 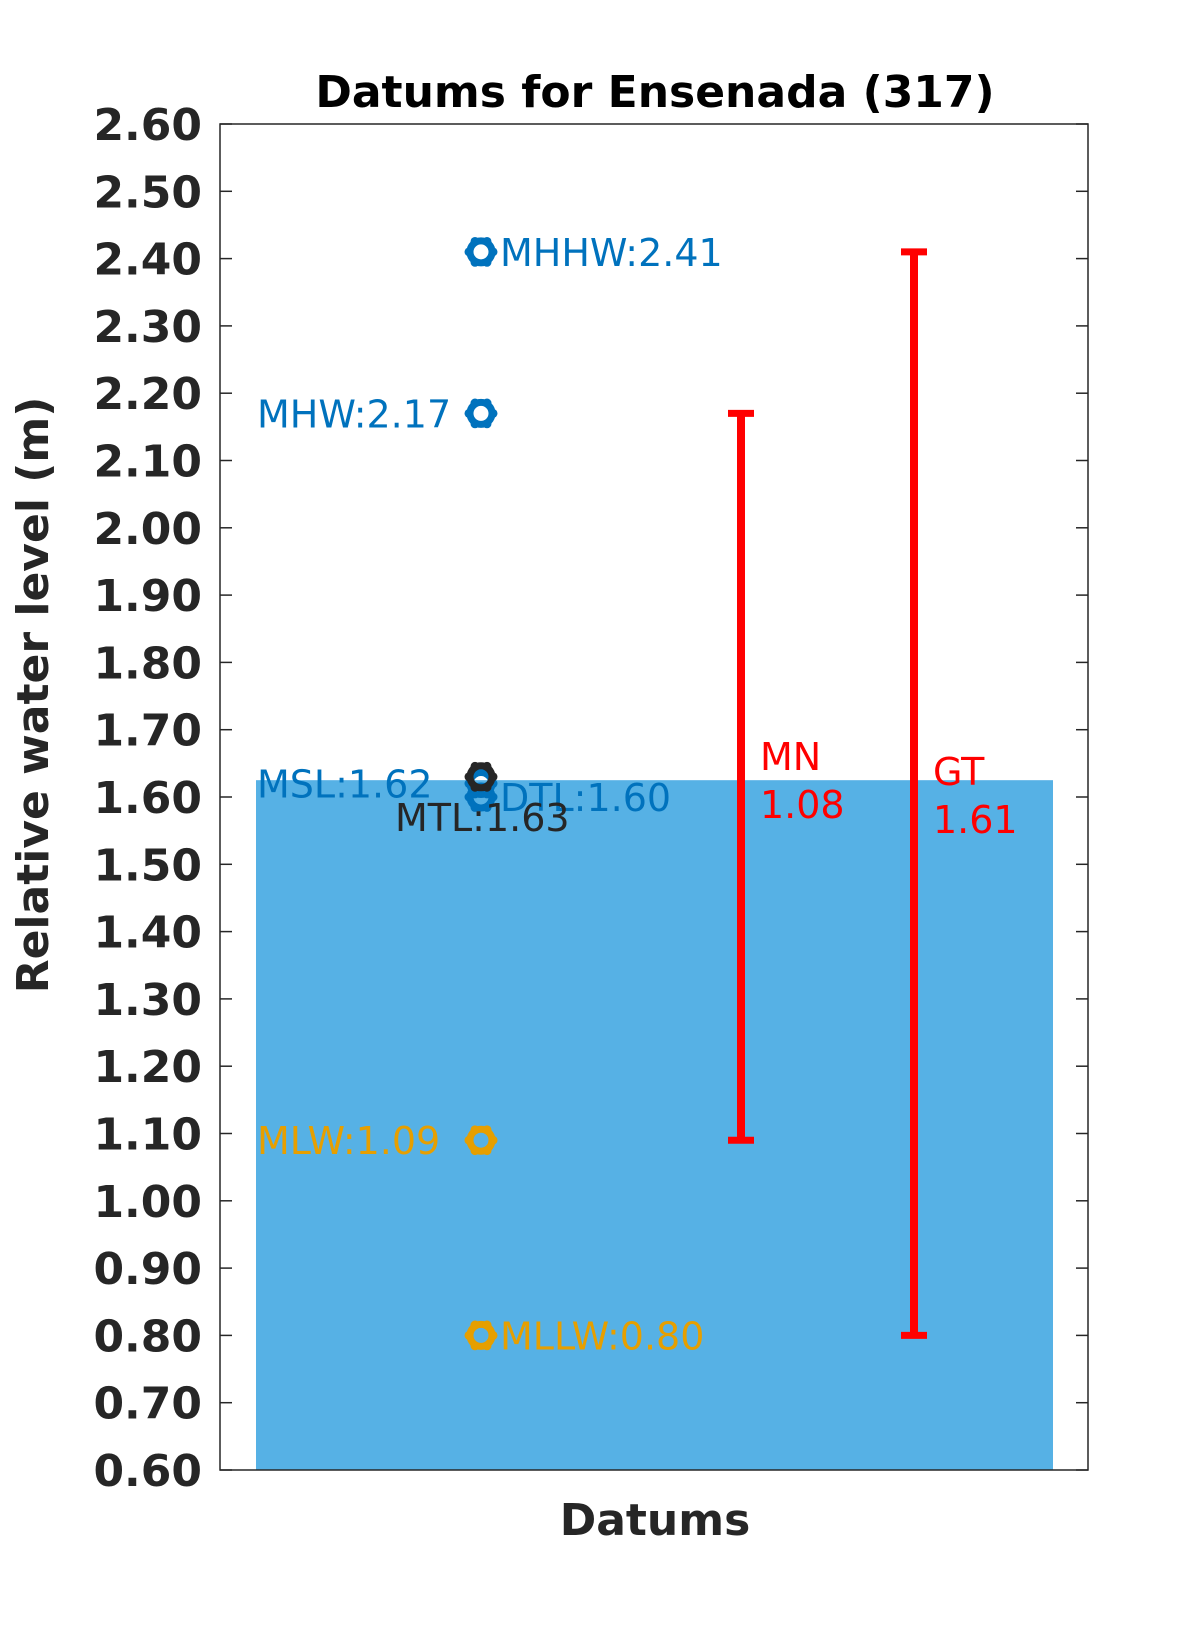 I want to click on datum-marker-mtl, so click(x=481, y=776).